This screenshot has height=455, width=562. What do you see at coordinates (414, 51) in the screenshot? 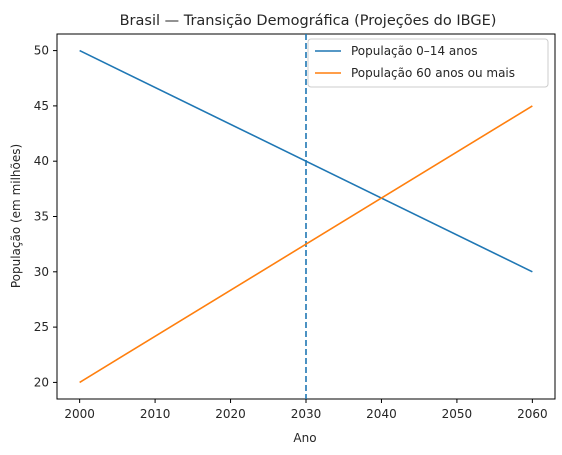
I see `legend-label-0-14: População 0–14 anos` at bounding box center [414, 51].